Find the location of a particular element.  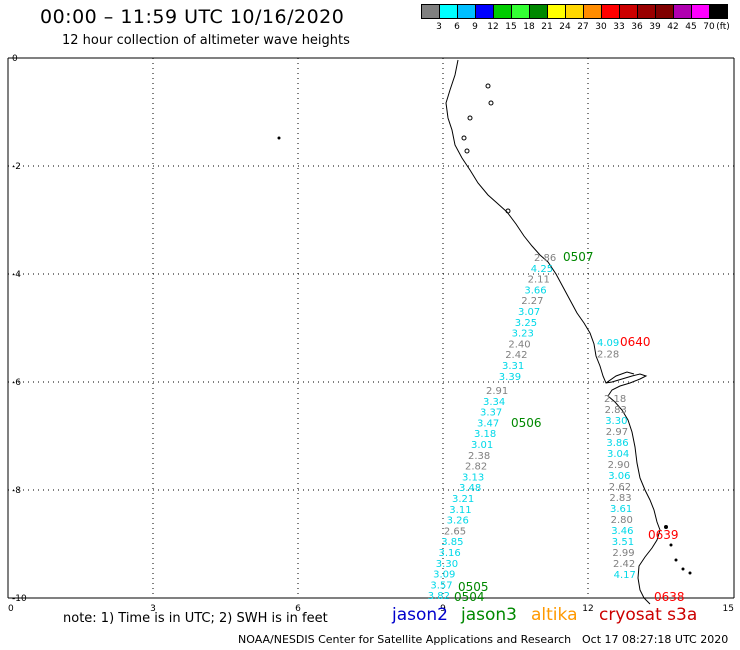

generated-timestamp: Oct 17 08:27:18 UTC 2020 is located at coordinates (655, 639).